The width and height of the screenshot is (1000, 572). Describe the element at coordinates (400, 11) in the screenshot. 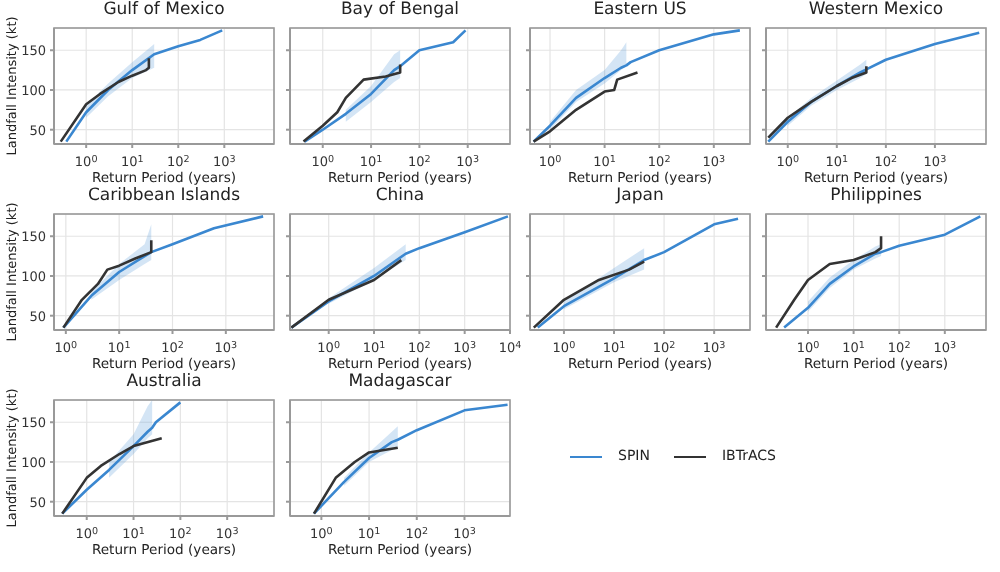

I see `chart-title: Bay of Bengal` at that location.